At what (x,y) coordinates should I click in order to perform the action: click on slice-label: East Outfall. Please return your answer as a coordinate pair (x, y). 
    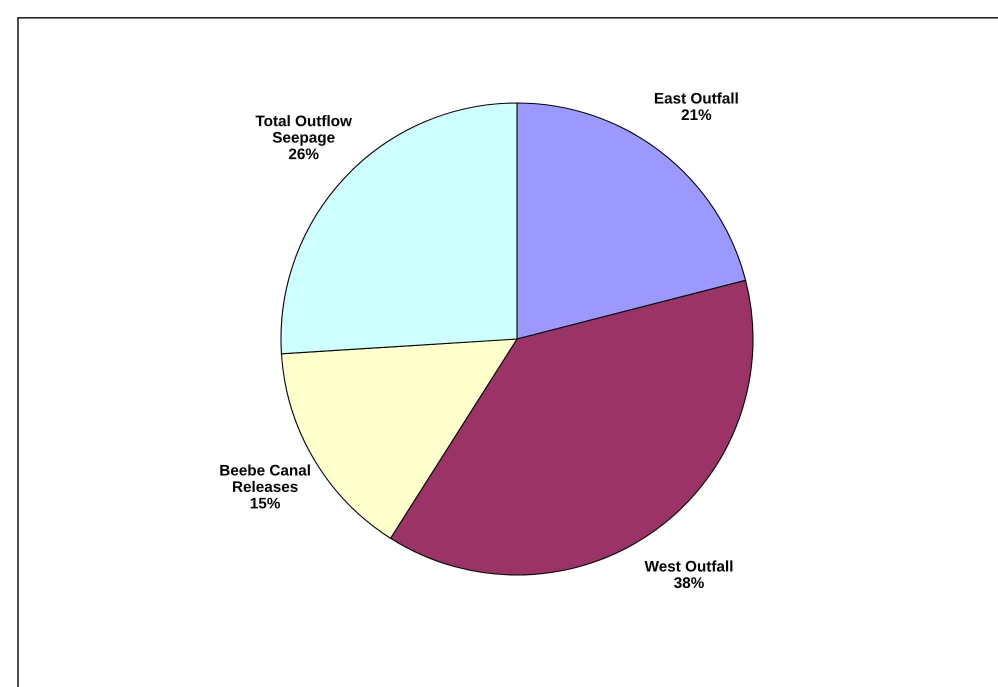
    Looking at the image, I should click on (696, 98).